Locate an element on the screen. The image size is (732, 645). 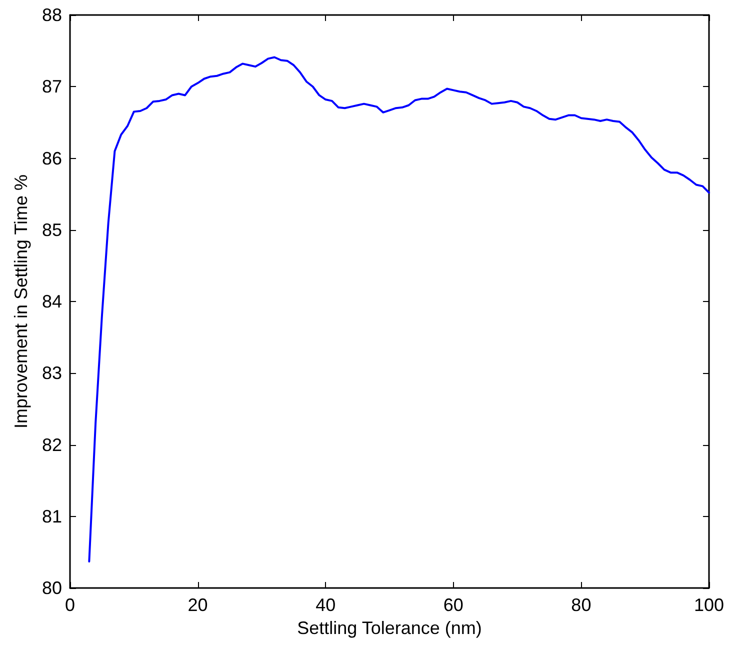
x-tick-label: 60 is located at coordinates (453, 605).